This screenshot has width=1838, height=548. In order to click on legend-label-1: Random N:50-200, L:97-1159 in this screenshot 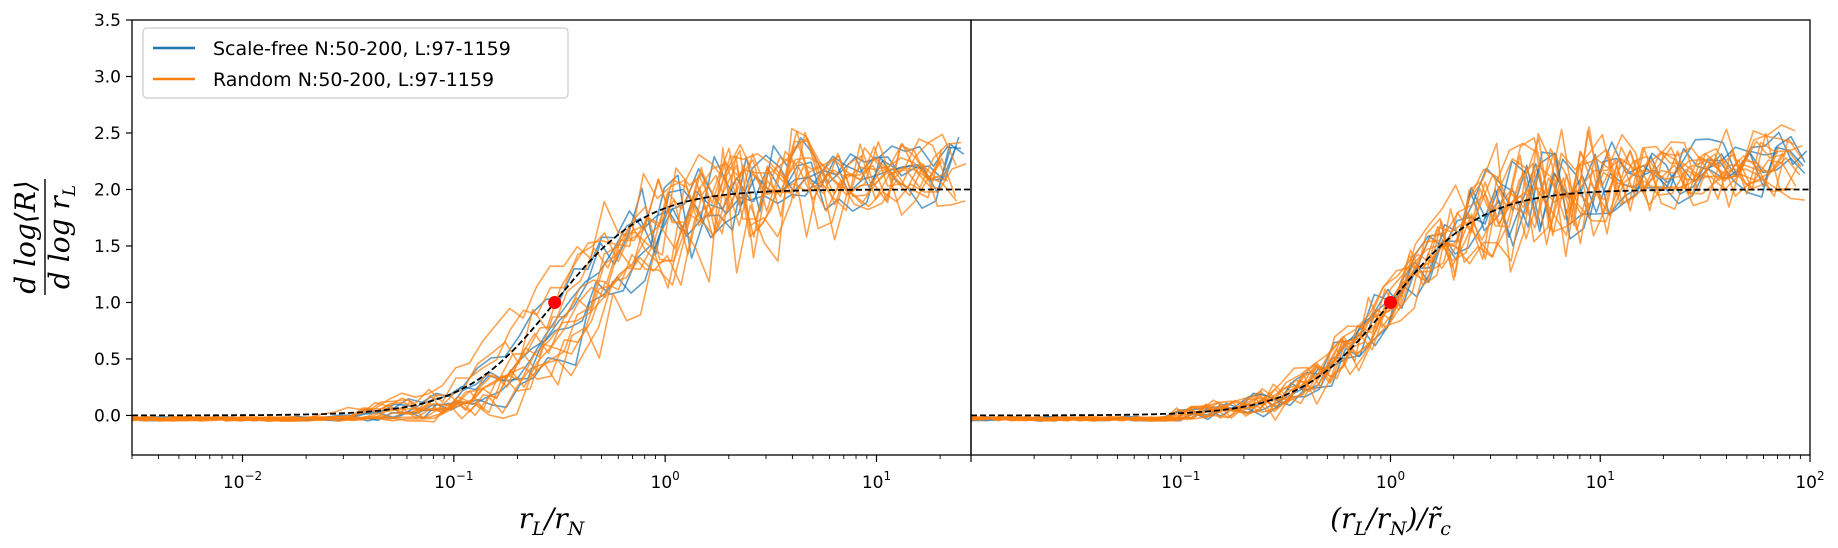, I will do `click(353, 80)`.